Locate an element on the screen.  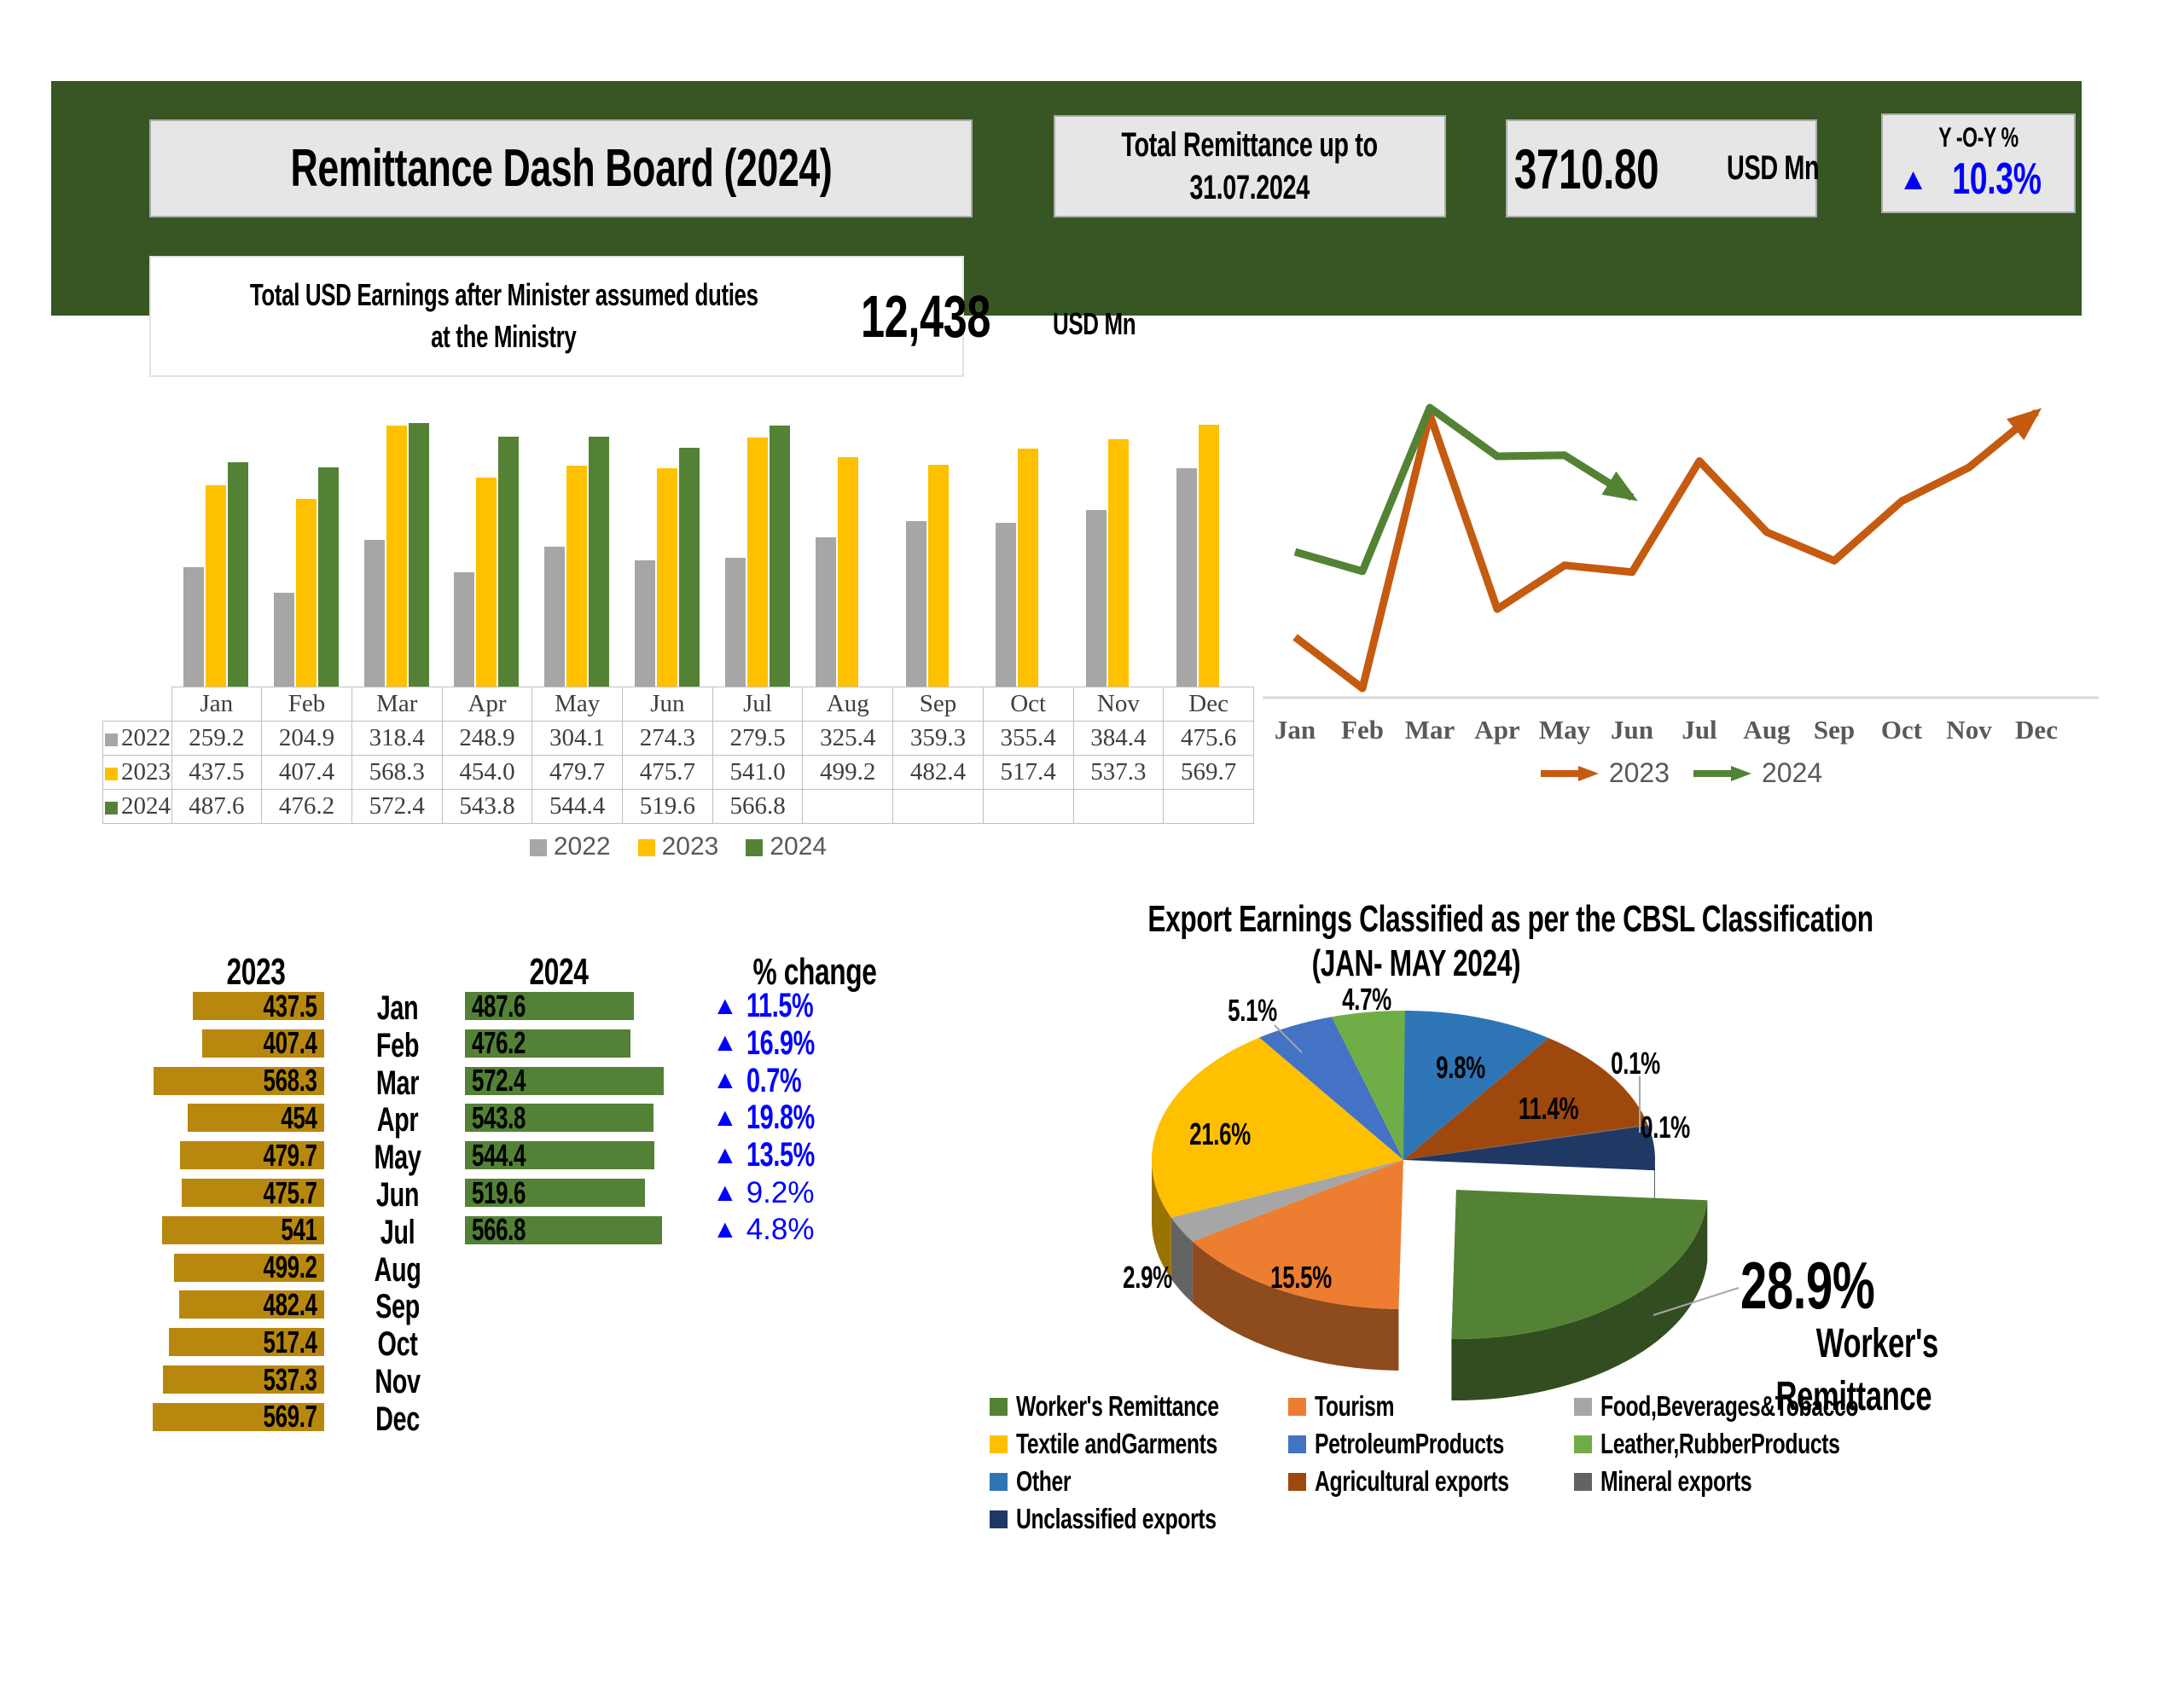
pie-legend-item-Mineral exports: Mineral exports is located at coordinates (1688, 1482).